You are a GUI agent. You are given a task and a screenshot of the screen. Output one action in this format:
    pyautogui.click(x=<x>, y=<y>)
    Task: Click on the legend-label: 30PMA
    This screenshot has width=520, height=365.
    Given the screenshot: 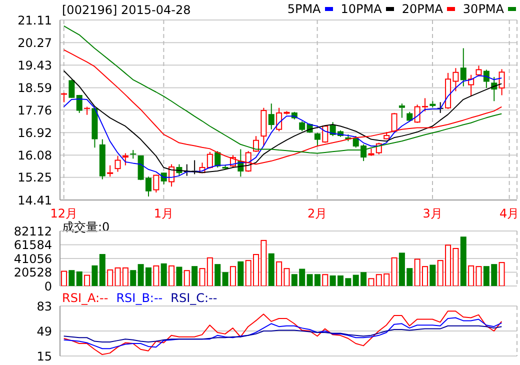 What is the action you would take?
    pyautogui.click(x=483, y=9)
    